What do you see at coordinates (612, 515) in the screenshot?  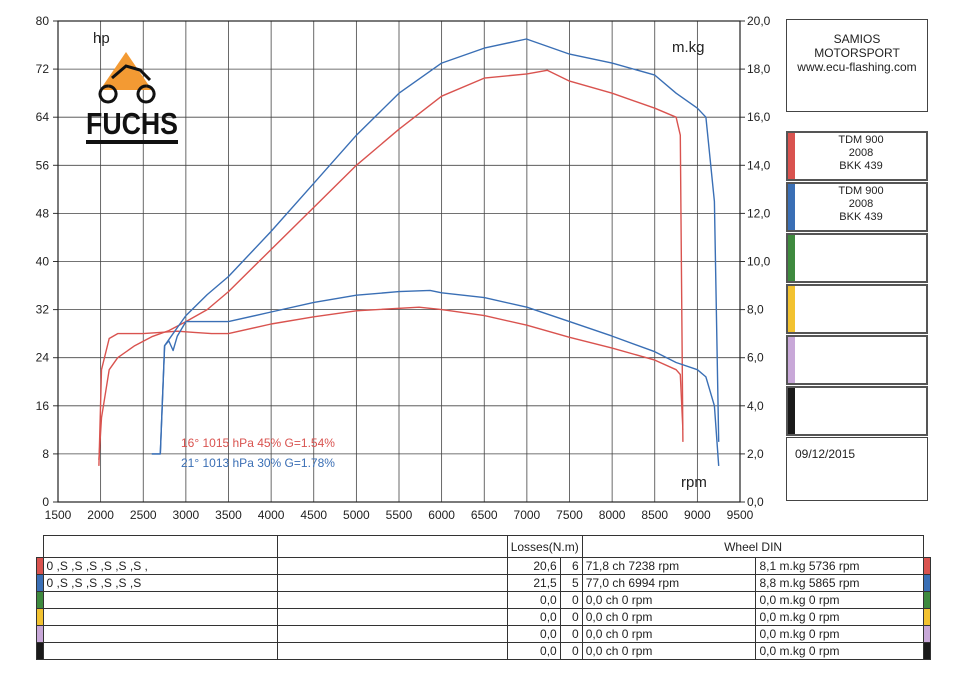 I see `x-tick-label: 8000` at bounding box center [612, 515].